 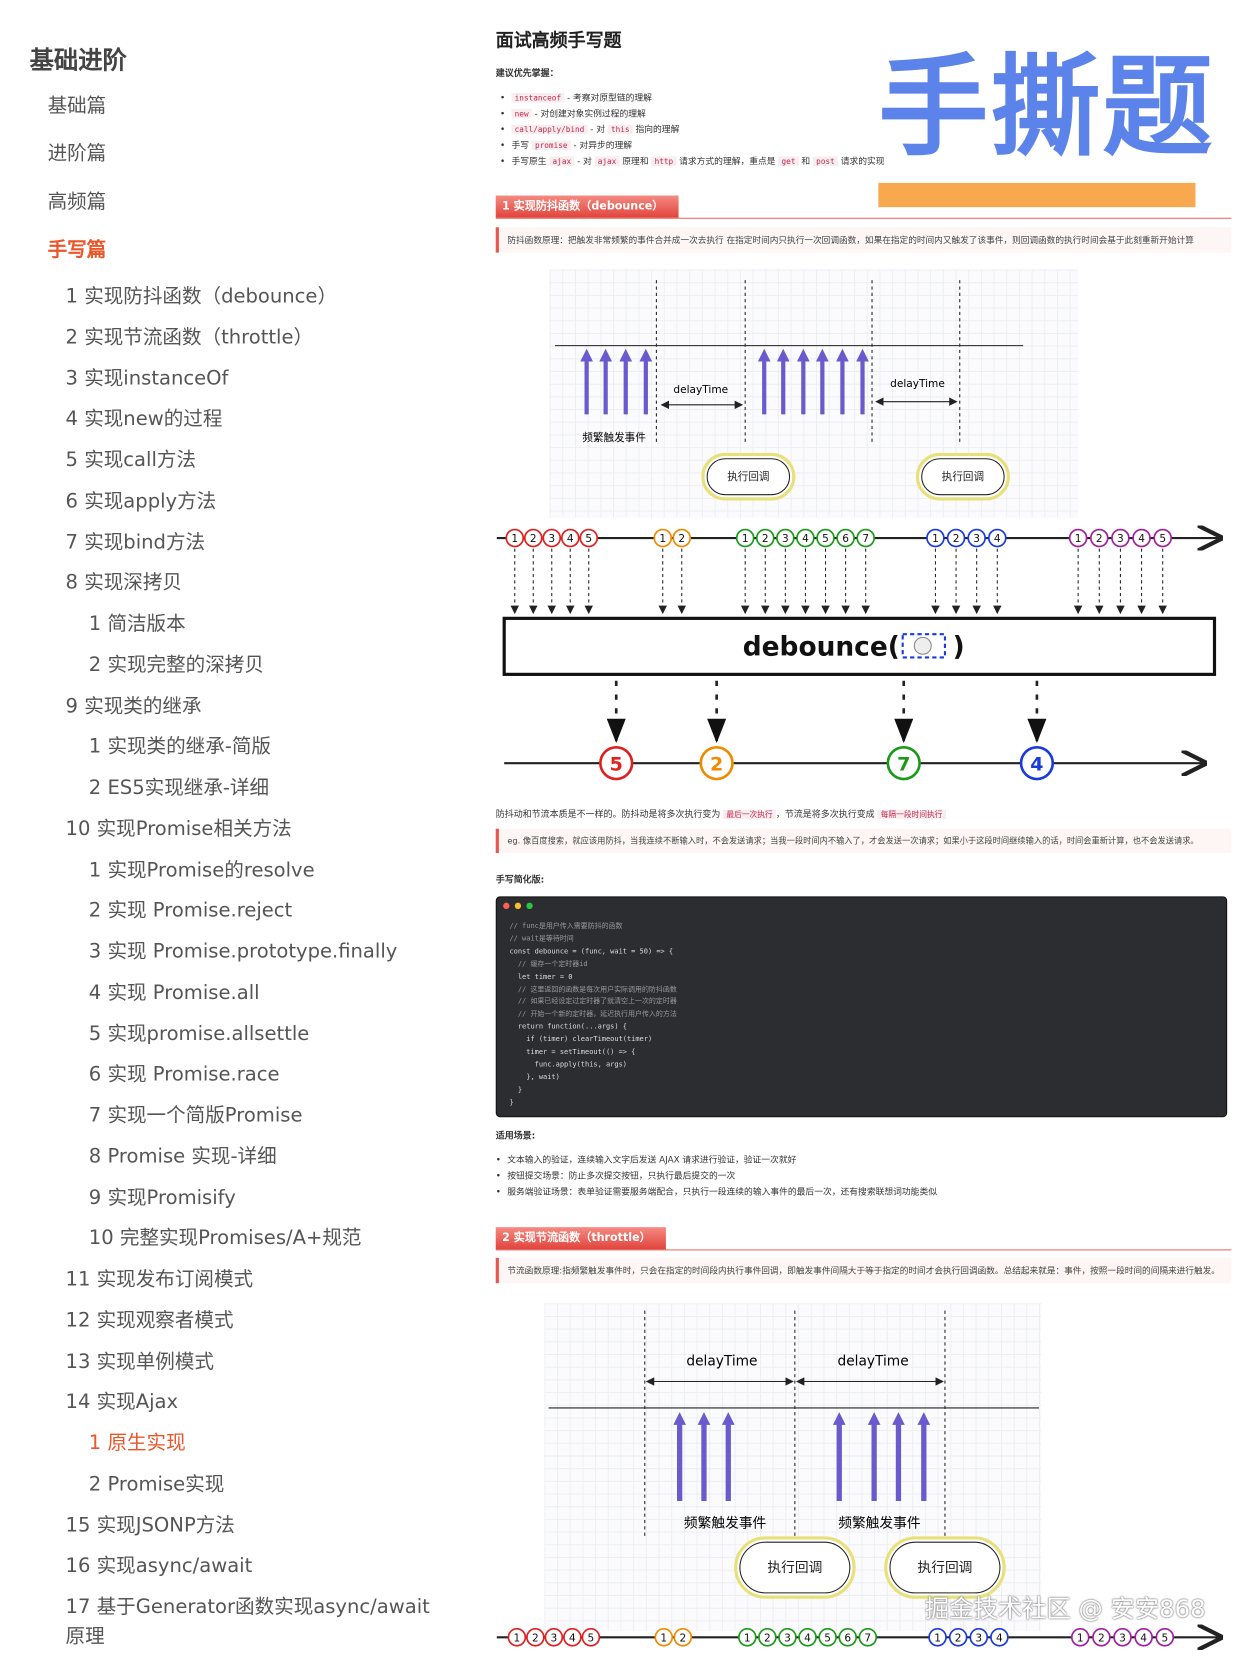 I want to click on sidebar-item: 8 Promise 实现-详细, so click(x=182, y=1156).